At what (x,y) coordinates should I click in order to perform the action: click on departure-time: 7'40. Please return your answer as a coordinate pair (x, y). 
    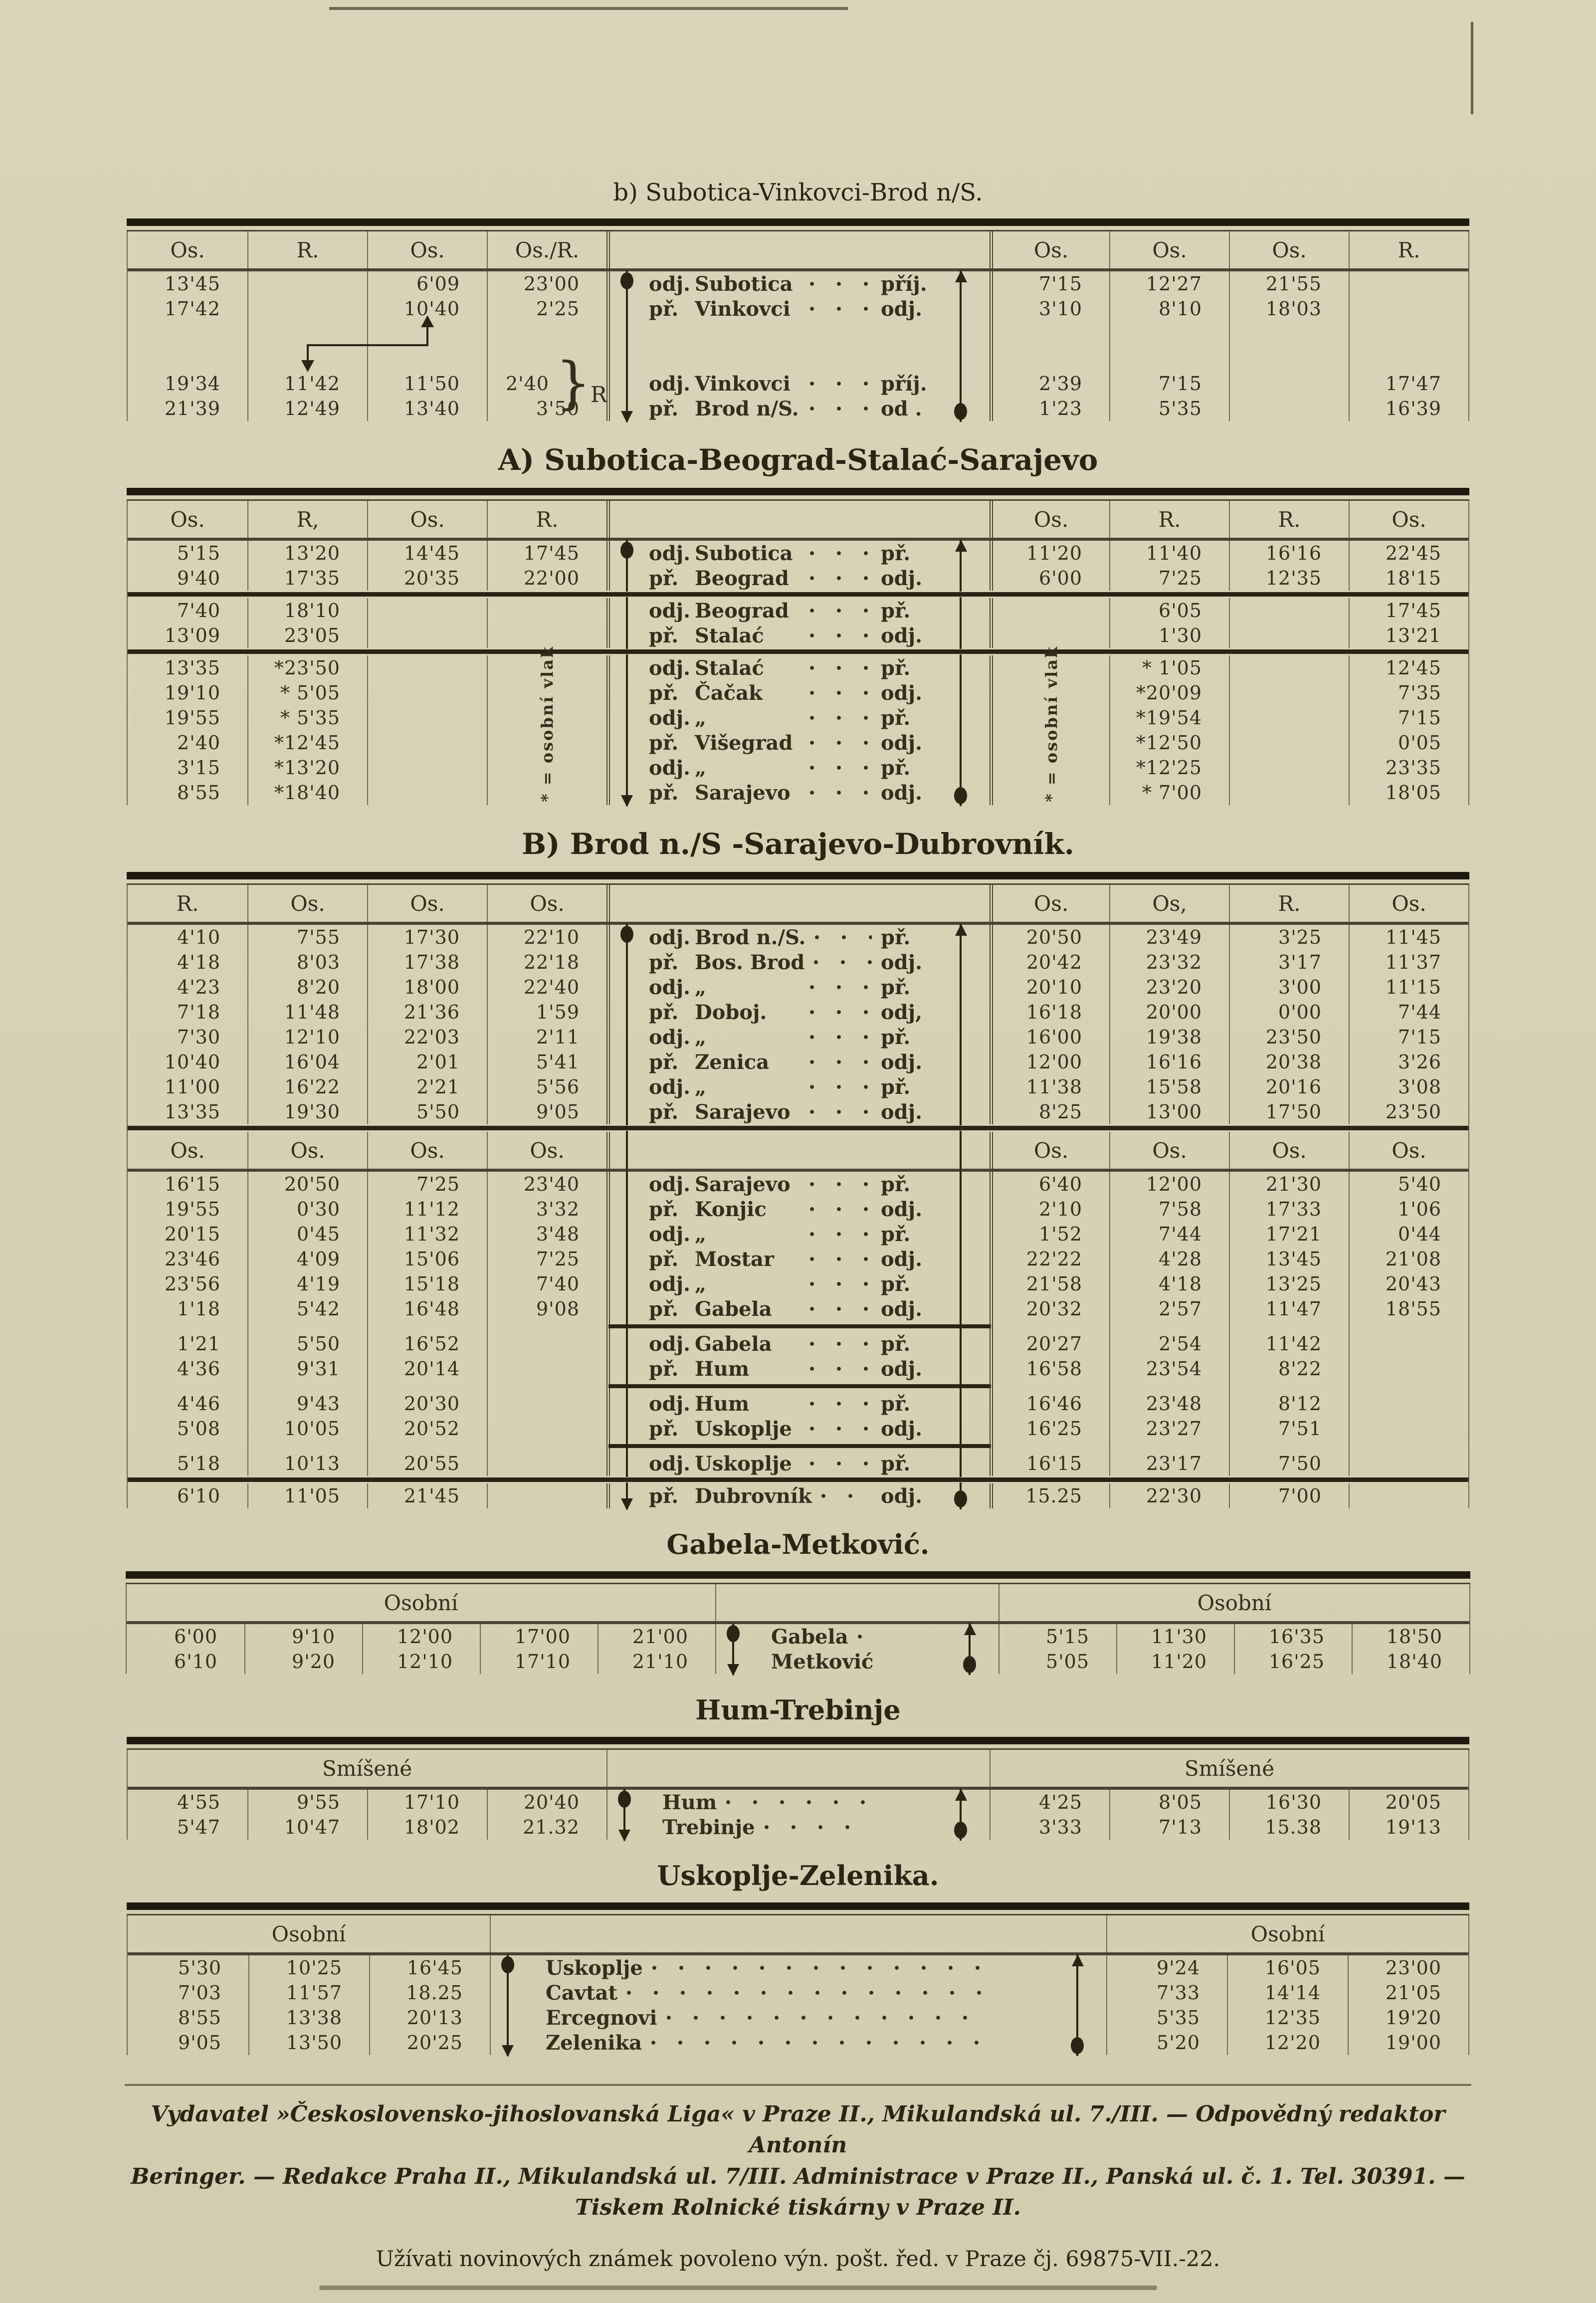
    Looking at the image, I should click on (198, 611).